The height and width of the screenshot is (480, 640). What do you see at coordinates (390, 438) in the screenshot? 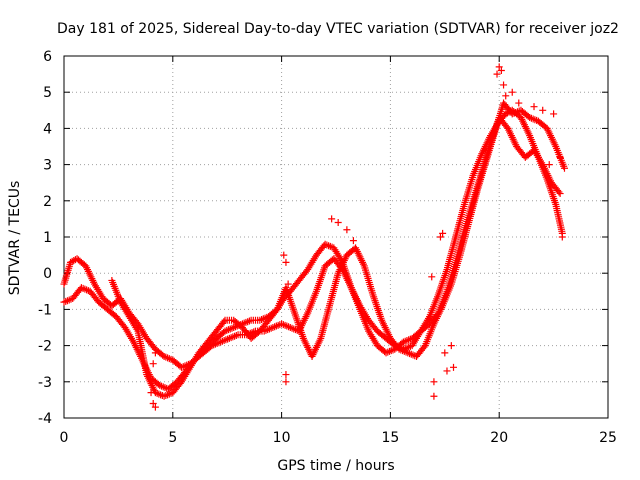
I see `x-tick-label: 15` at bounding box center [390, 438].